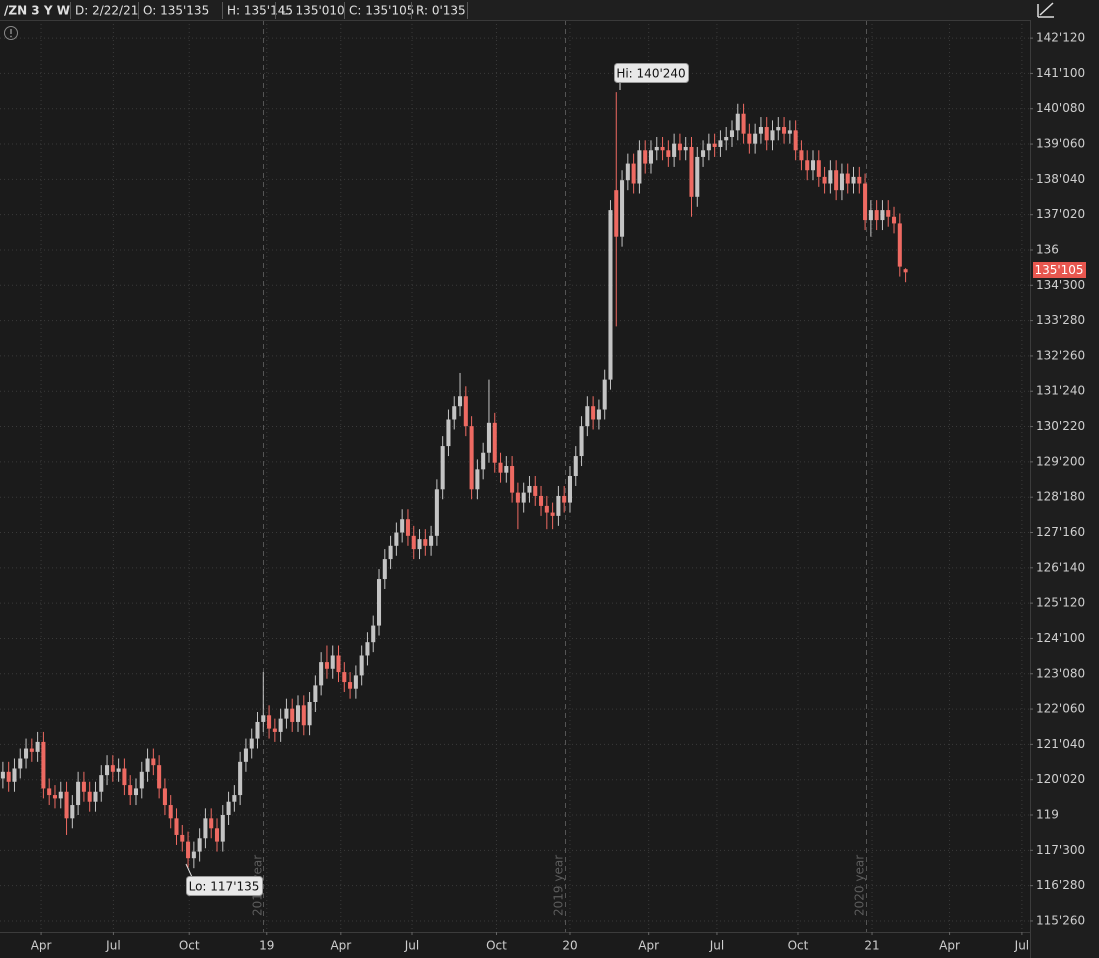  What do you see at coordinates (871, 946) in the screenshot?
I see `x-tick-label: 21` at bounding box center [871, 946].